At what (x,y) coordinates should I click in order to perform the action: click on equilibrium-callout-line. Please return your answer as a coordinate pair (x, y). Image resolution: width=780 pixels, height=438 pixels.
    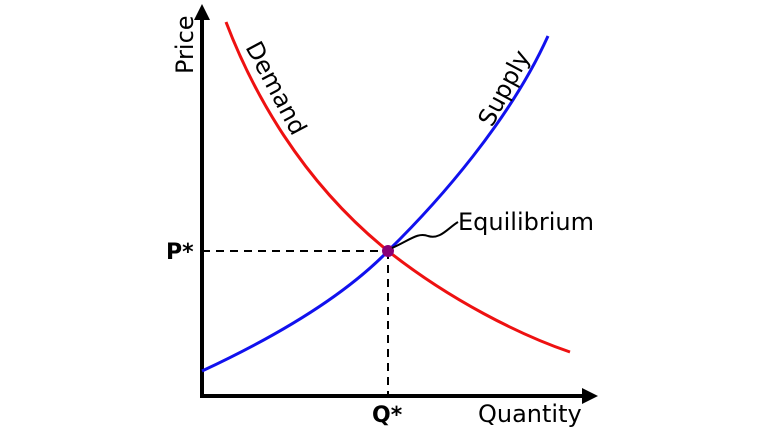
    Looking at the image, I should click on (425, 235).